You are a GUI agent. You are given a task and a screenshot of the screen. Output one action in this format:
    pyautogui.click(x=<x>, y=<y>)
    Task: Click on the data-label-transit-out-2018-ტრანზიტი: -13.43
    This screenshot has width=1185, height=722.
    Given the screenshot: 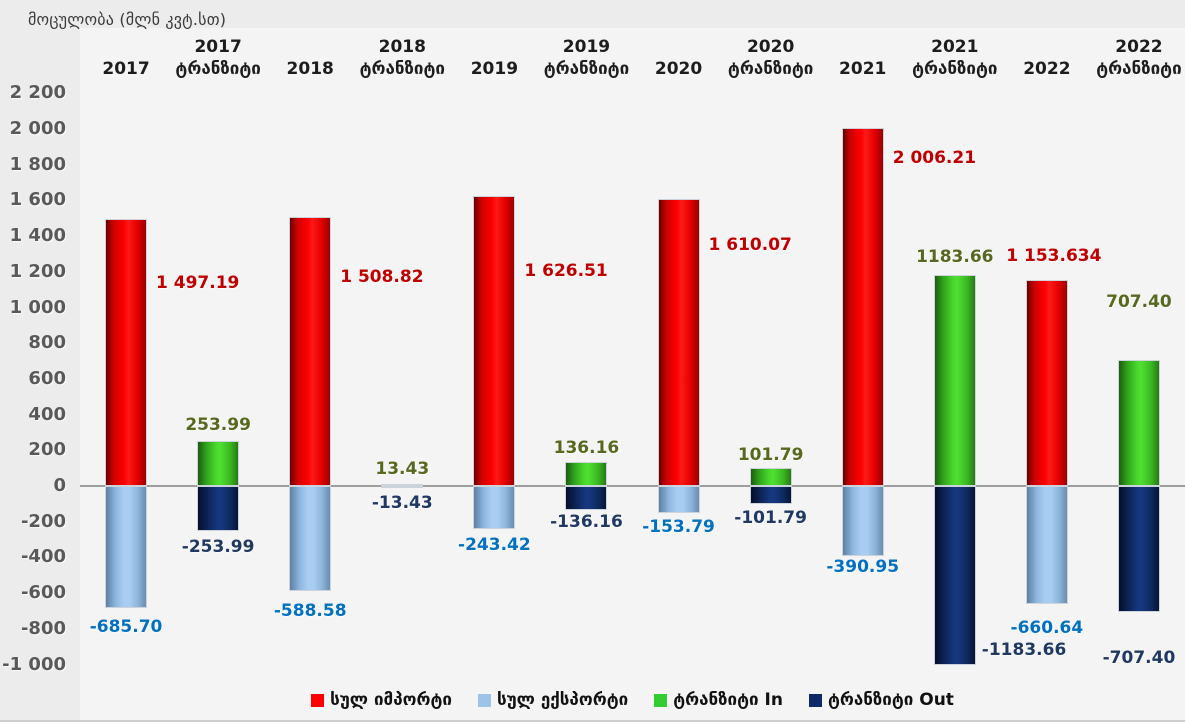 What is the action you would take?
    pyautogui.click(x=402, y=503)
    